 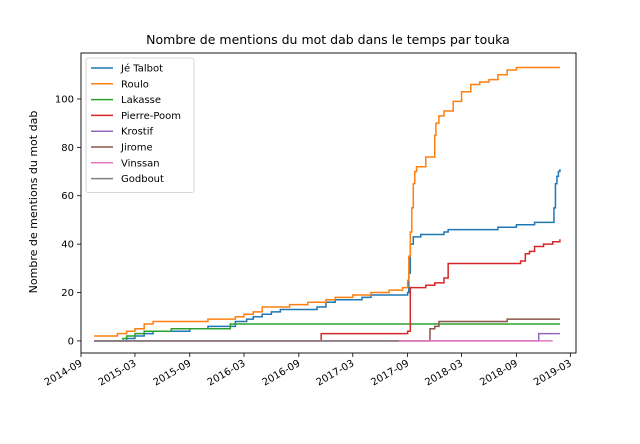 What do you see at coordinates (135, 84) in the screenshot?
I see `legend-label: Roulo` at bounding box center [135, 84].